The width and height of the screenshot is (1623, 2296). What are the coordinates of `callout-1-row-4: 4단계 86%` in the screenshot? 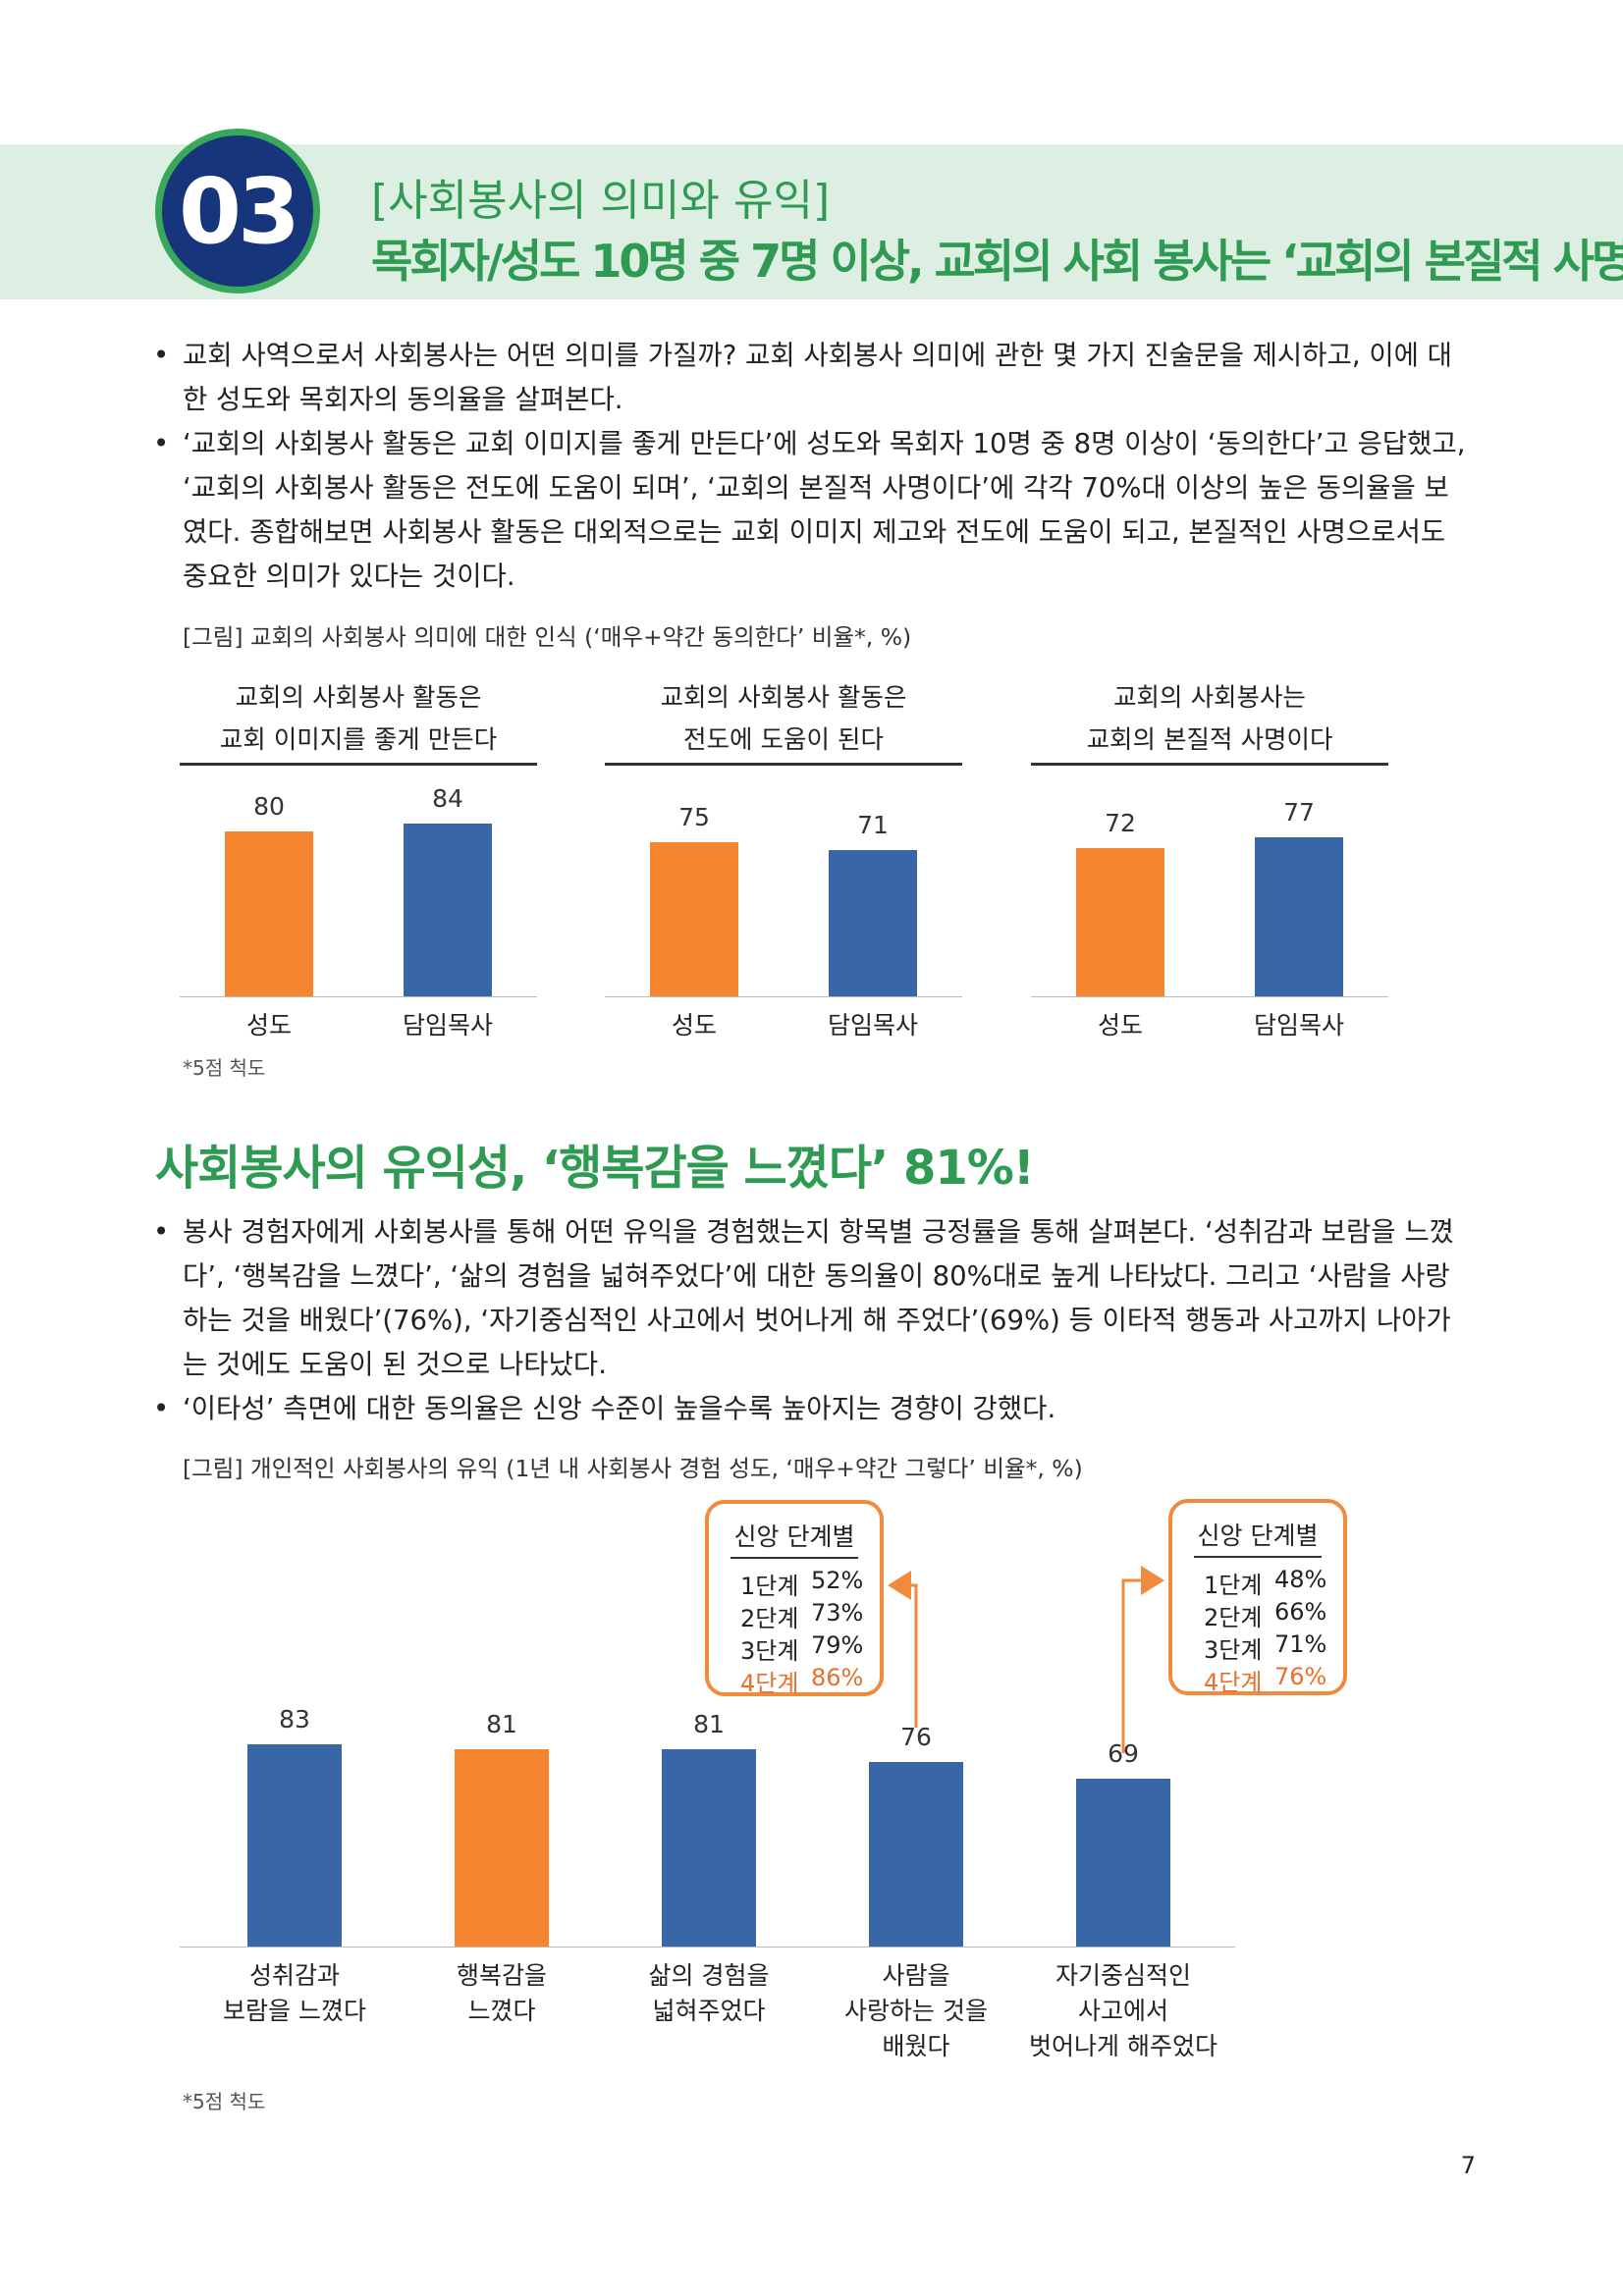 It's located at (802, 1680).